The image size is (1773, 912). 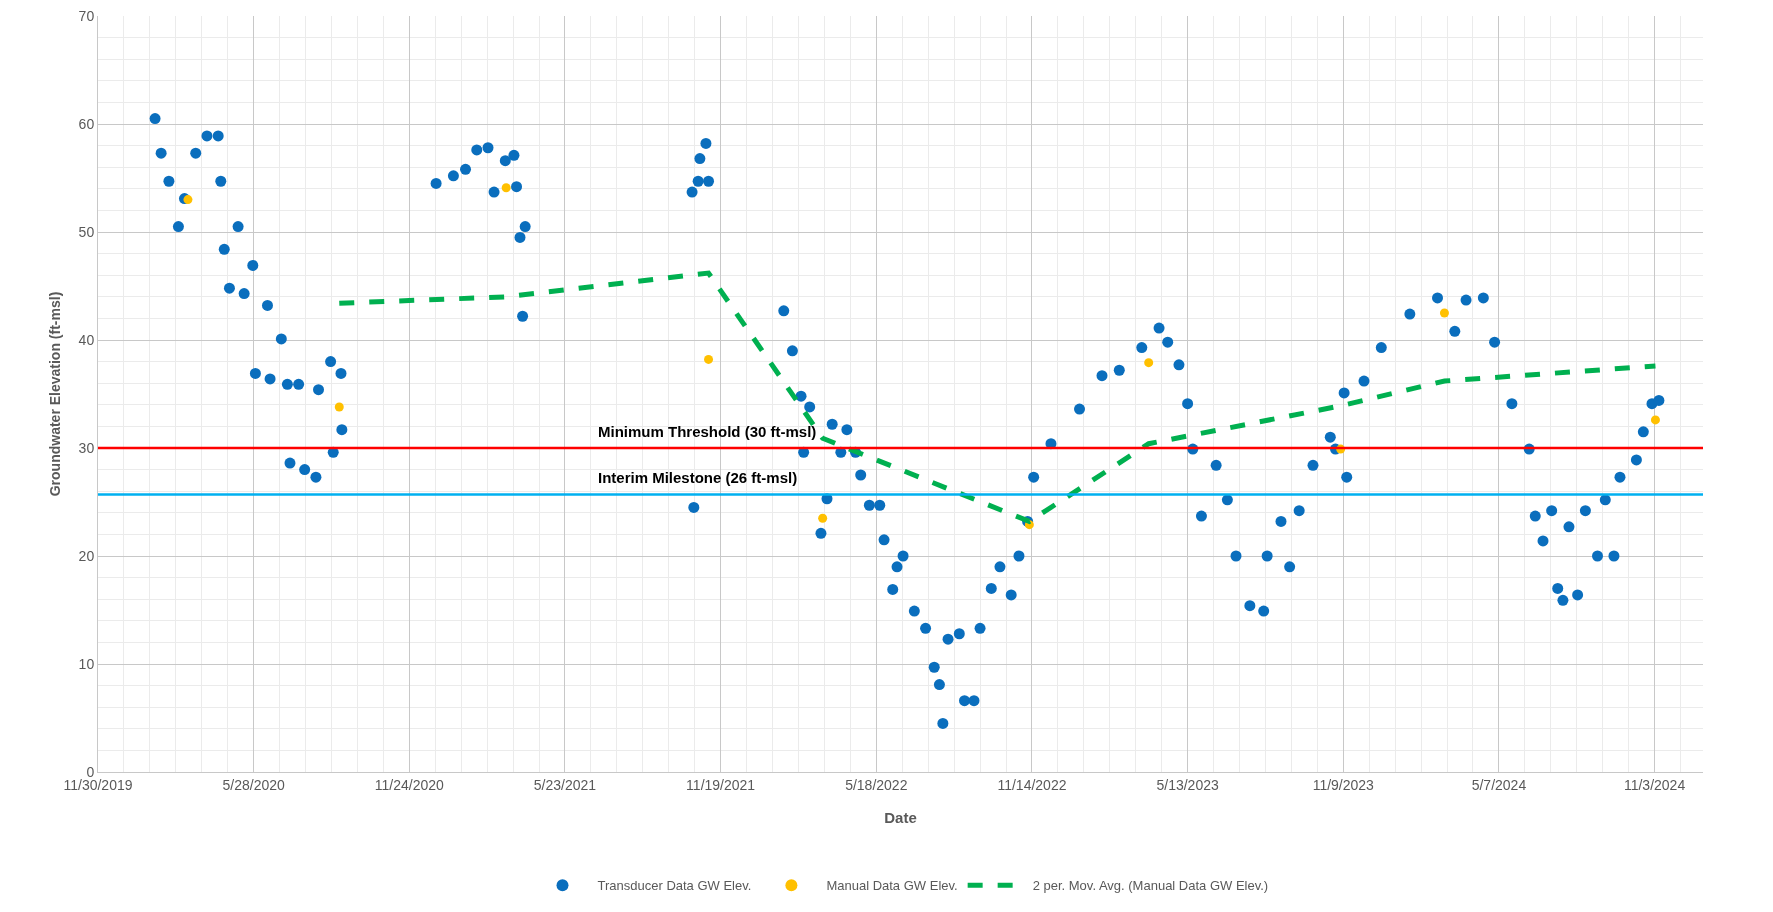 I want to click on x-tick-label: 5/18/2022, so click(x=876, y=784).